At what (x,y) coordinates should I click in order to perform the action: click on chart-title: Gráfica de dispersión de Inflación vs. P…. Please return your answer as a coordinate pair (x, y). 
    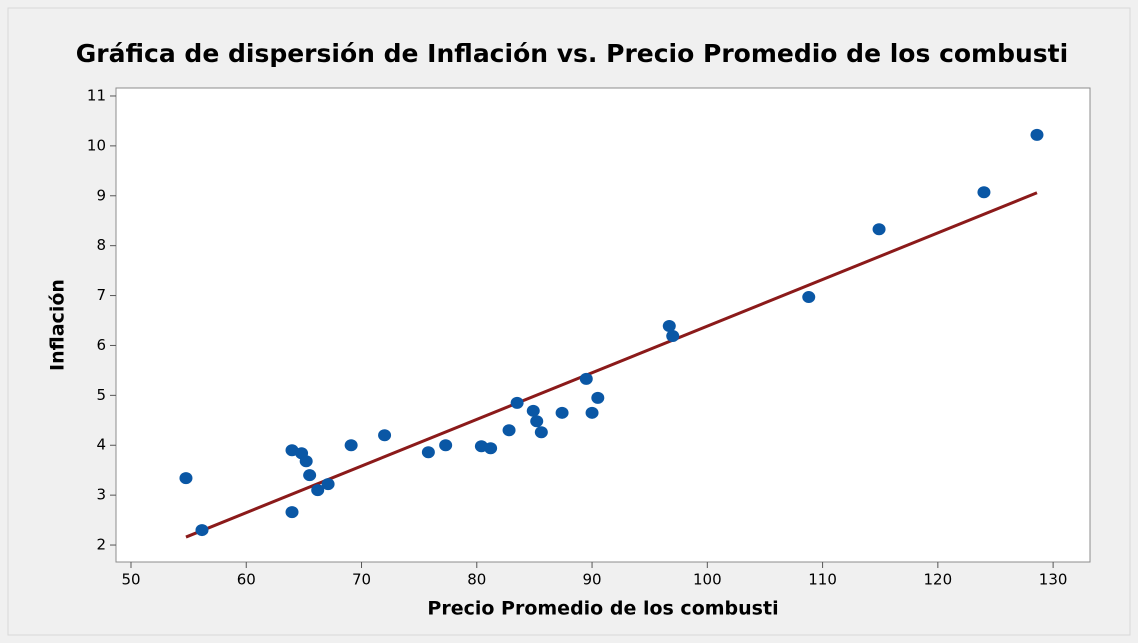
    Looking at the image, I should click on (572, 53).